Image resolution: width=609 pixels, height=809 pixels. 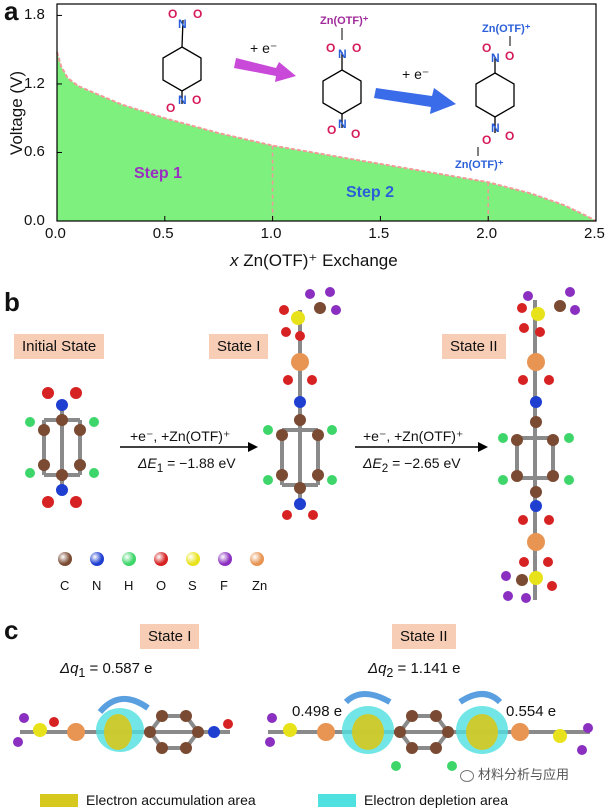 I want to click on accumulation-label: Electron accumulation area, so click(x=171, y=800).